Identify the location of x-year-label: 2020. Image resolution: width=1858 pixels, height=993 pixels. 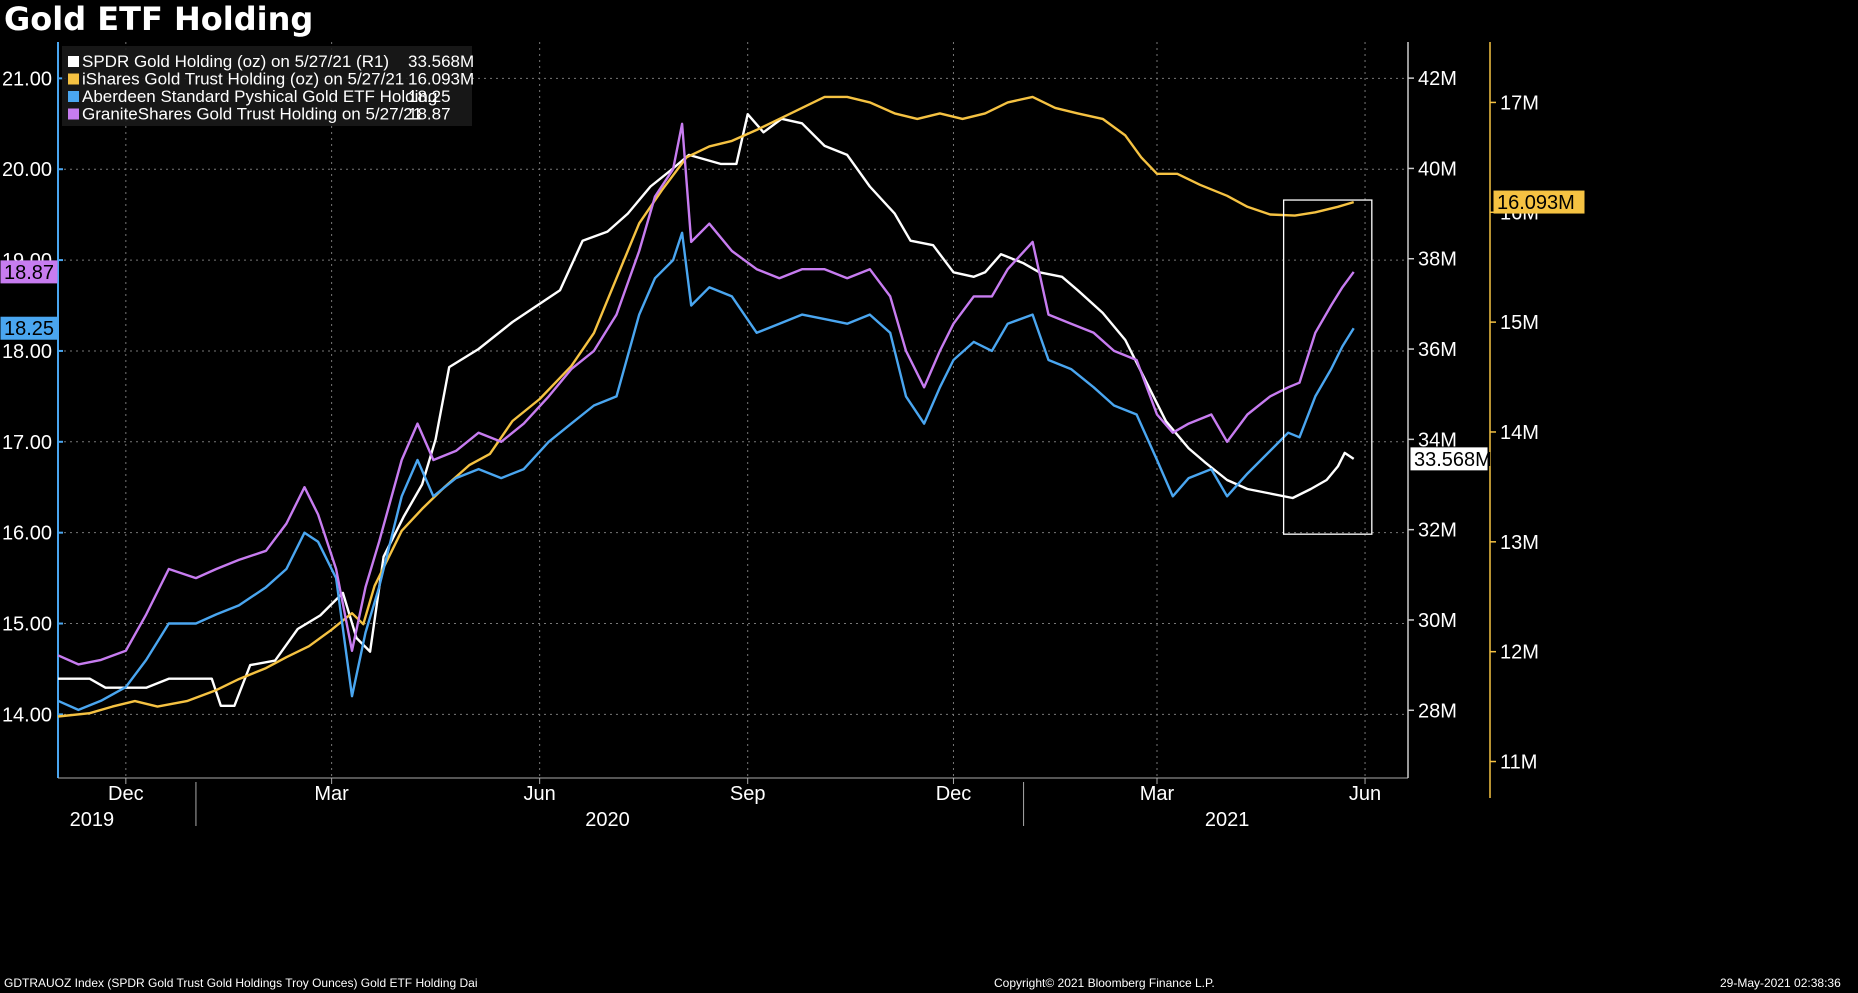
(607, 820).